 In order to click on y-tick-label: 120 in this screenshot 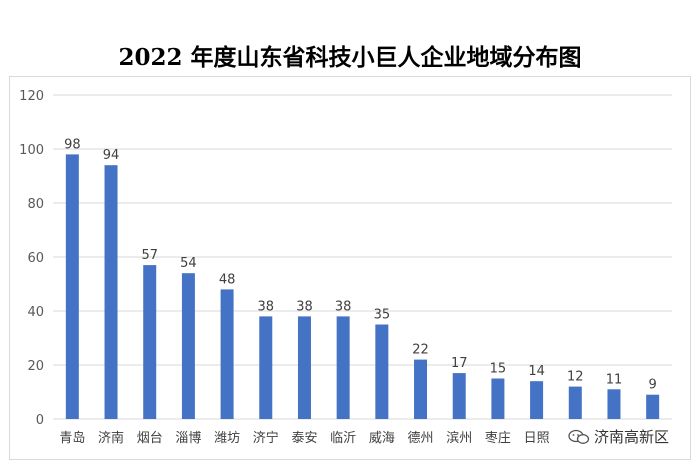, I will do `click(31, 96)`.